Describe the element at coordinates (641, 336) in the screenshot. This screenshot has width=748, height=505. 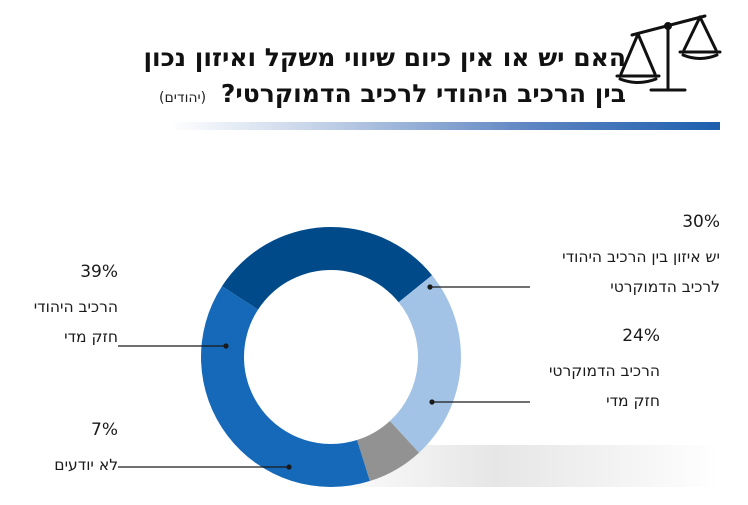
I see `slice-label-democratic-value: 24%` at that location.